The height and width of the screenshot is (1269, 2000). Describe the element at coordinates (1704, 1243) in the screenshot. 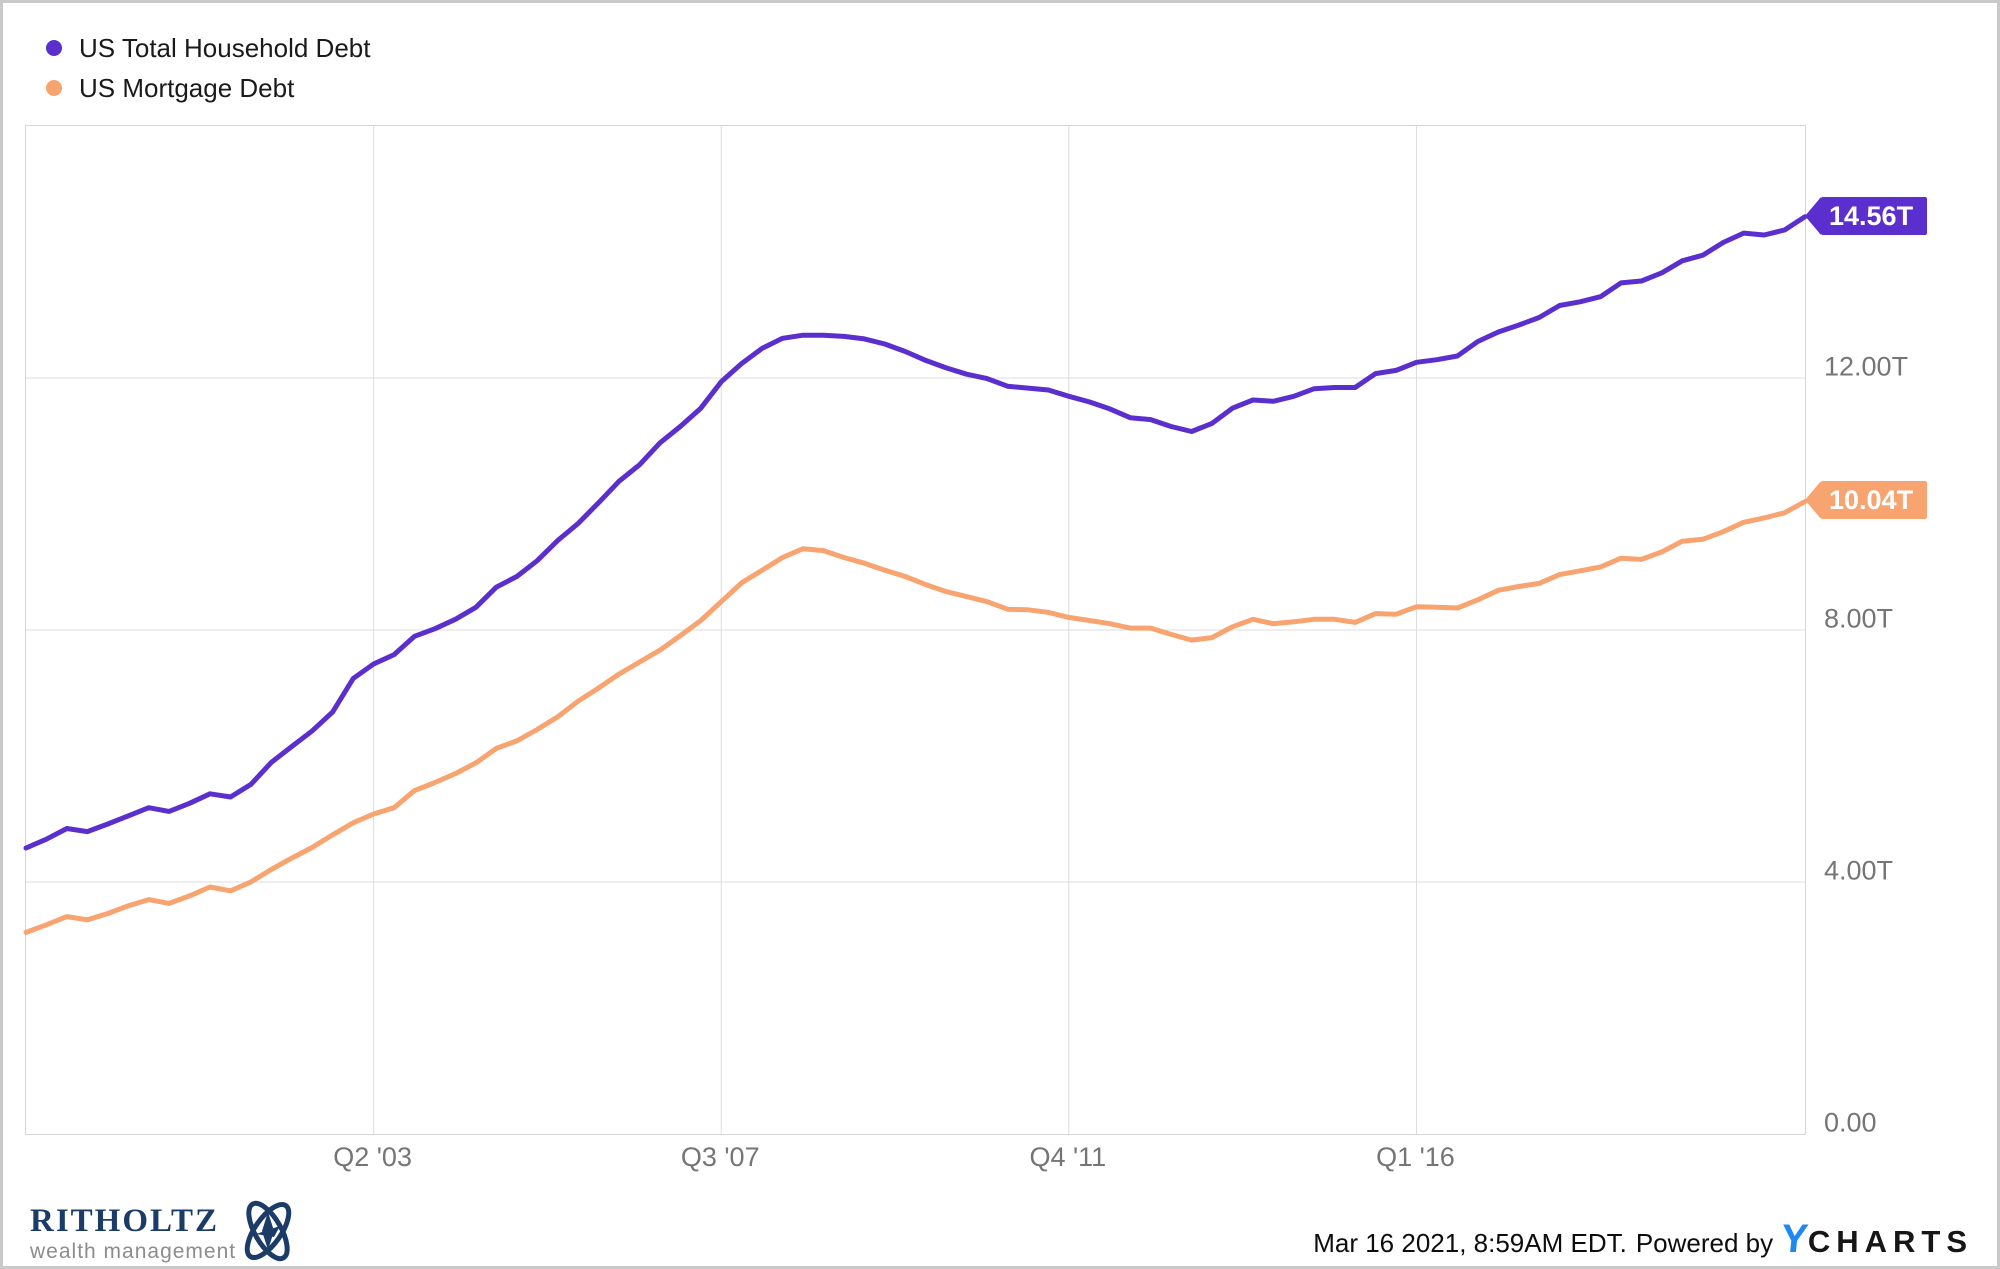

I see `powered-by-label: Powered by` at that location.